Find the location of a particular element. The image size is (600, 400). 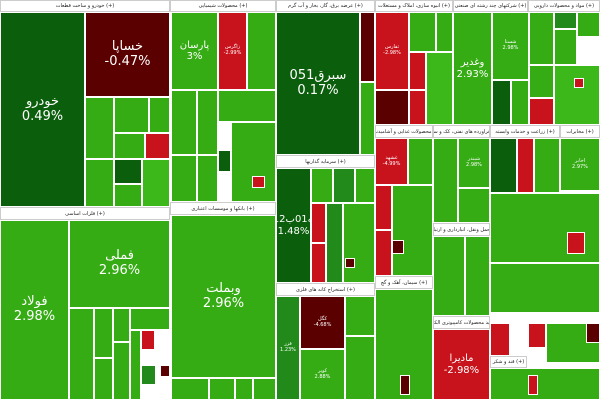

sector-header: فلزات اساسی (+) is located at coordinates (85, 213).